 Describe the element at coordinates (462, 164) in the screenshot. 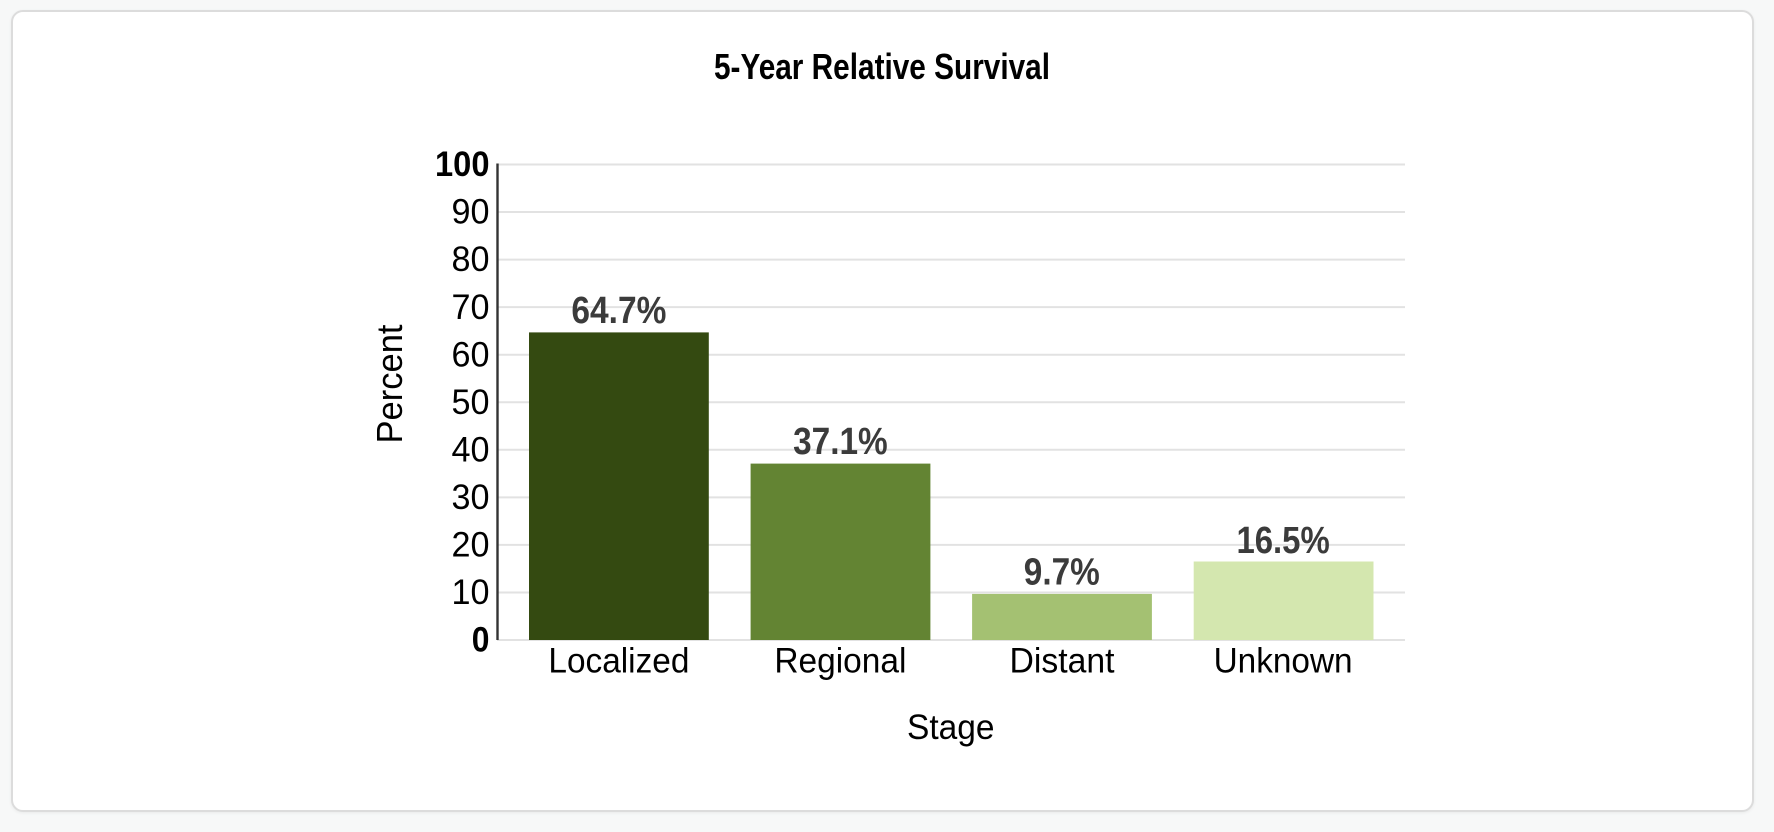

I see `svg-text: 100` at that location.